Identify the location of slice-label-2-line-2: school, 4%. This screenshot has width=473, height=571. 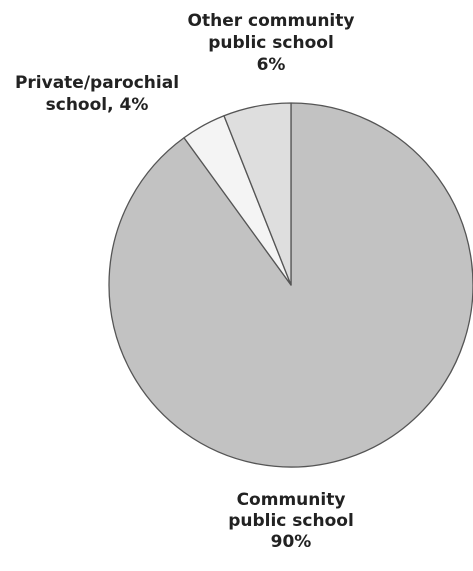
(97, 105).